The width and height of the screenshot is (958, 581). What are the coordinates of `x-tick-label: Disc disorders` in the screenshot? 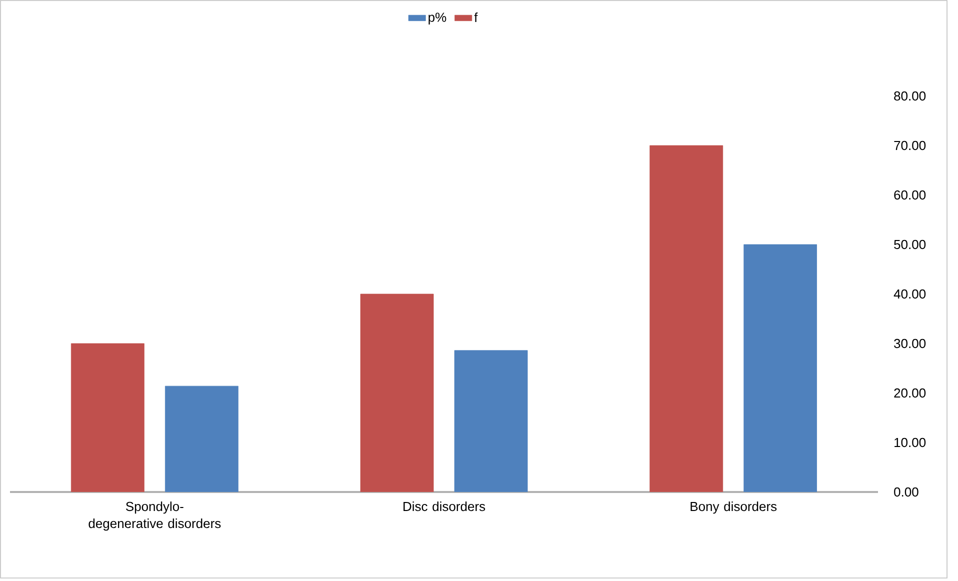 It's located at (445, 507).